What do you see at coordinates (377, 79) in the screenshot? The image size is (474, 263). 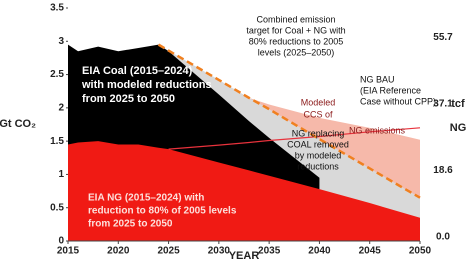 I see `annotation: NG BAU` at bounding box center [377, 79].